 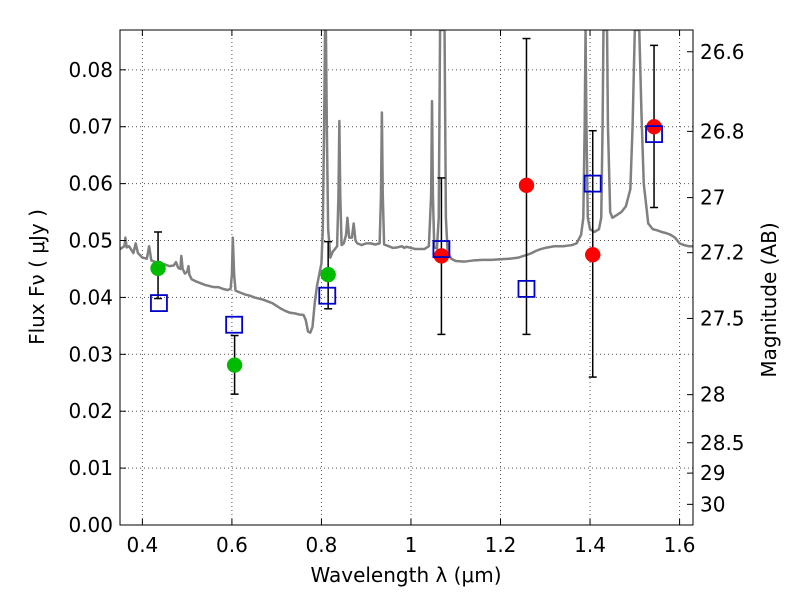 What do you see at coordinates (322, 545) in the screenshot?
I see `x-tick-label: 0.8` at bounding box center [322, 545].